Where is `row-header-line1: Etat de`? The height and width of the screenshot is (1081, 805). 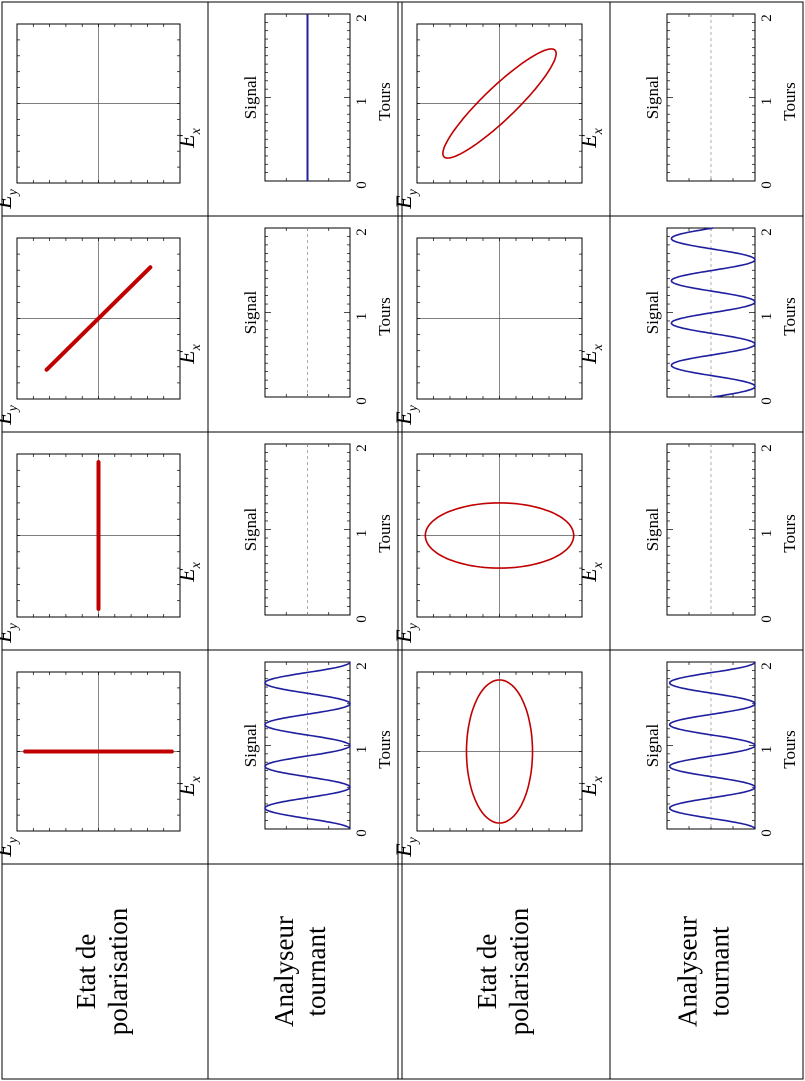
row-header-line1: Etat de is located at coordinates (487, 972).